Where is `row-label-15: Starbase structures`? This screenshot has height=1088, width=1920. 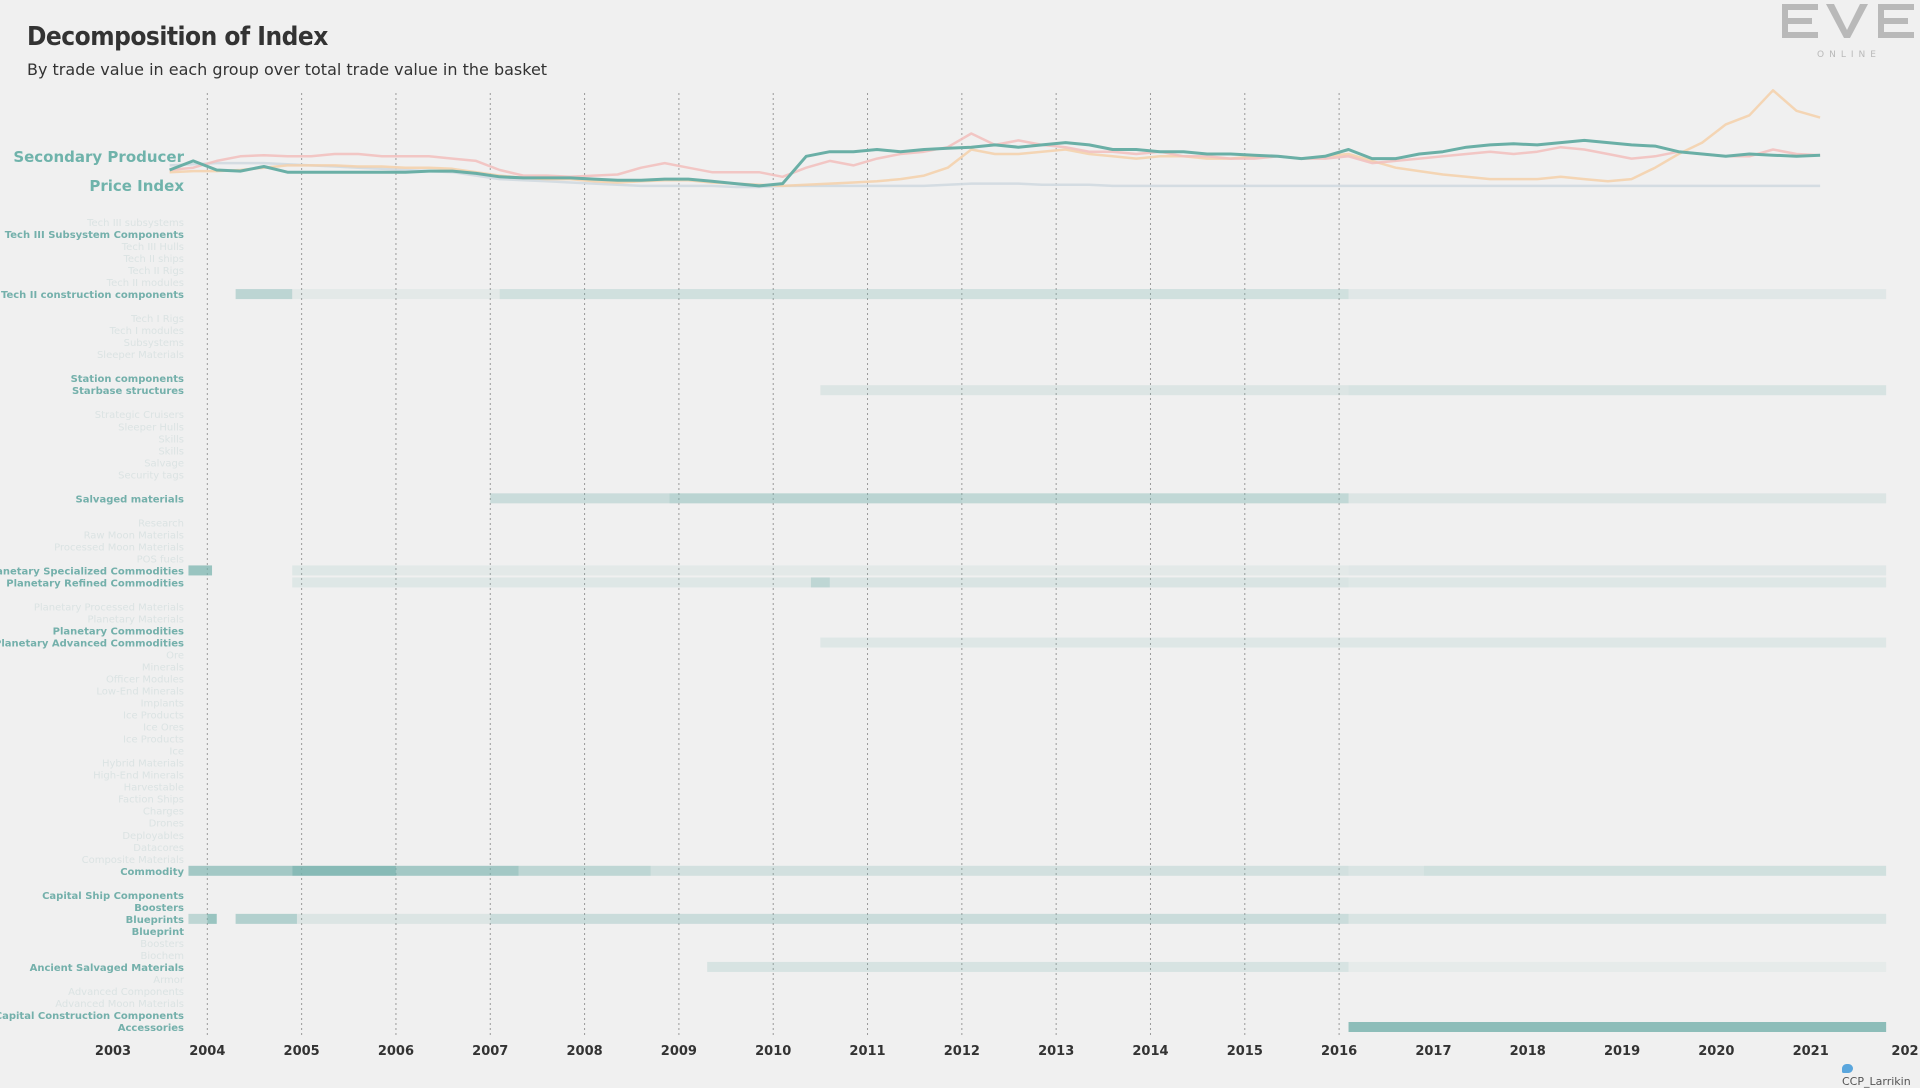 row-label-15: Starbase structures is located at coordinates (128, 391).